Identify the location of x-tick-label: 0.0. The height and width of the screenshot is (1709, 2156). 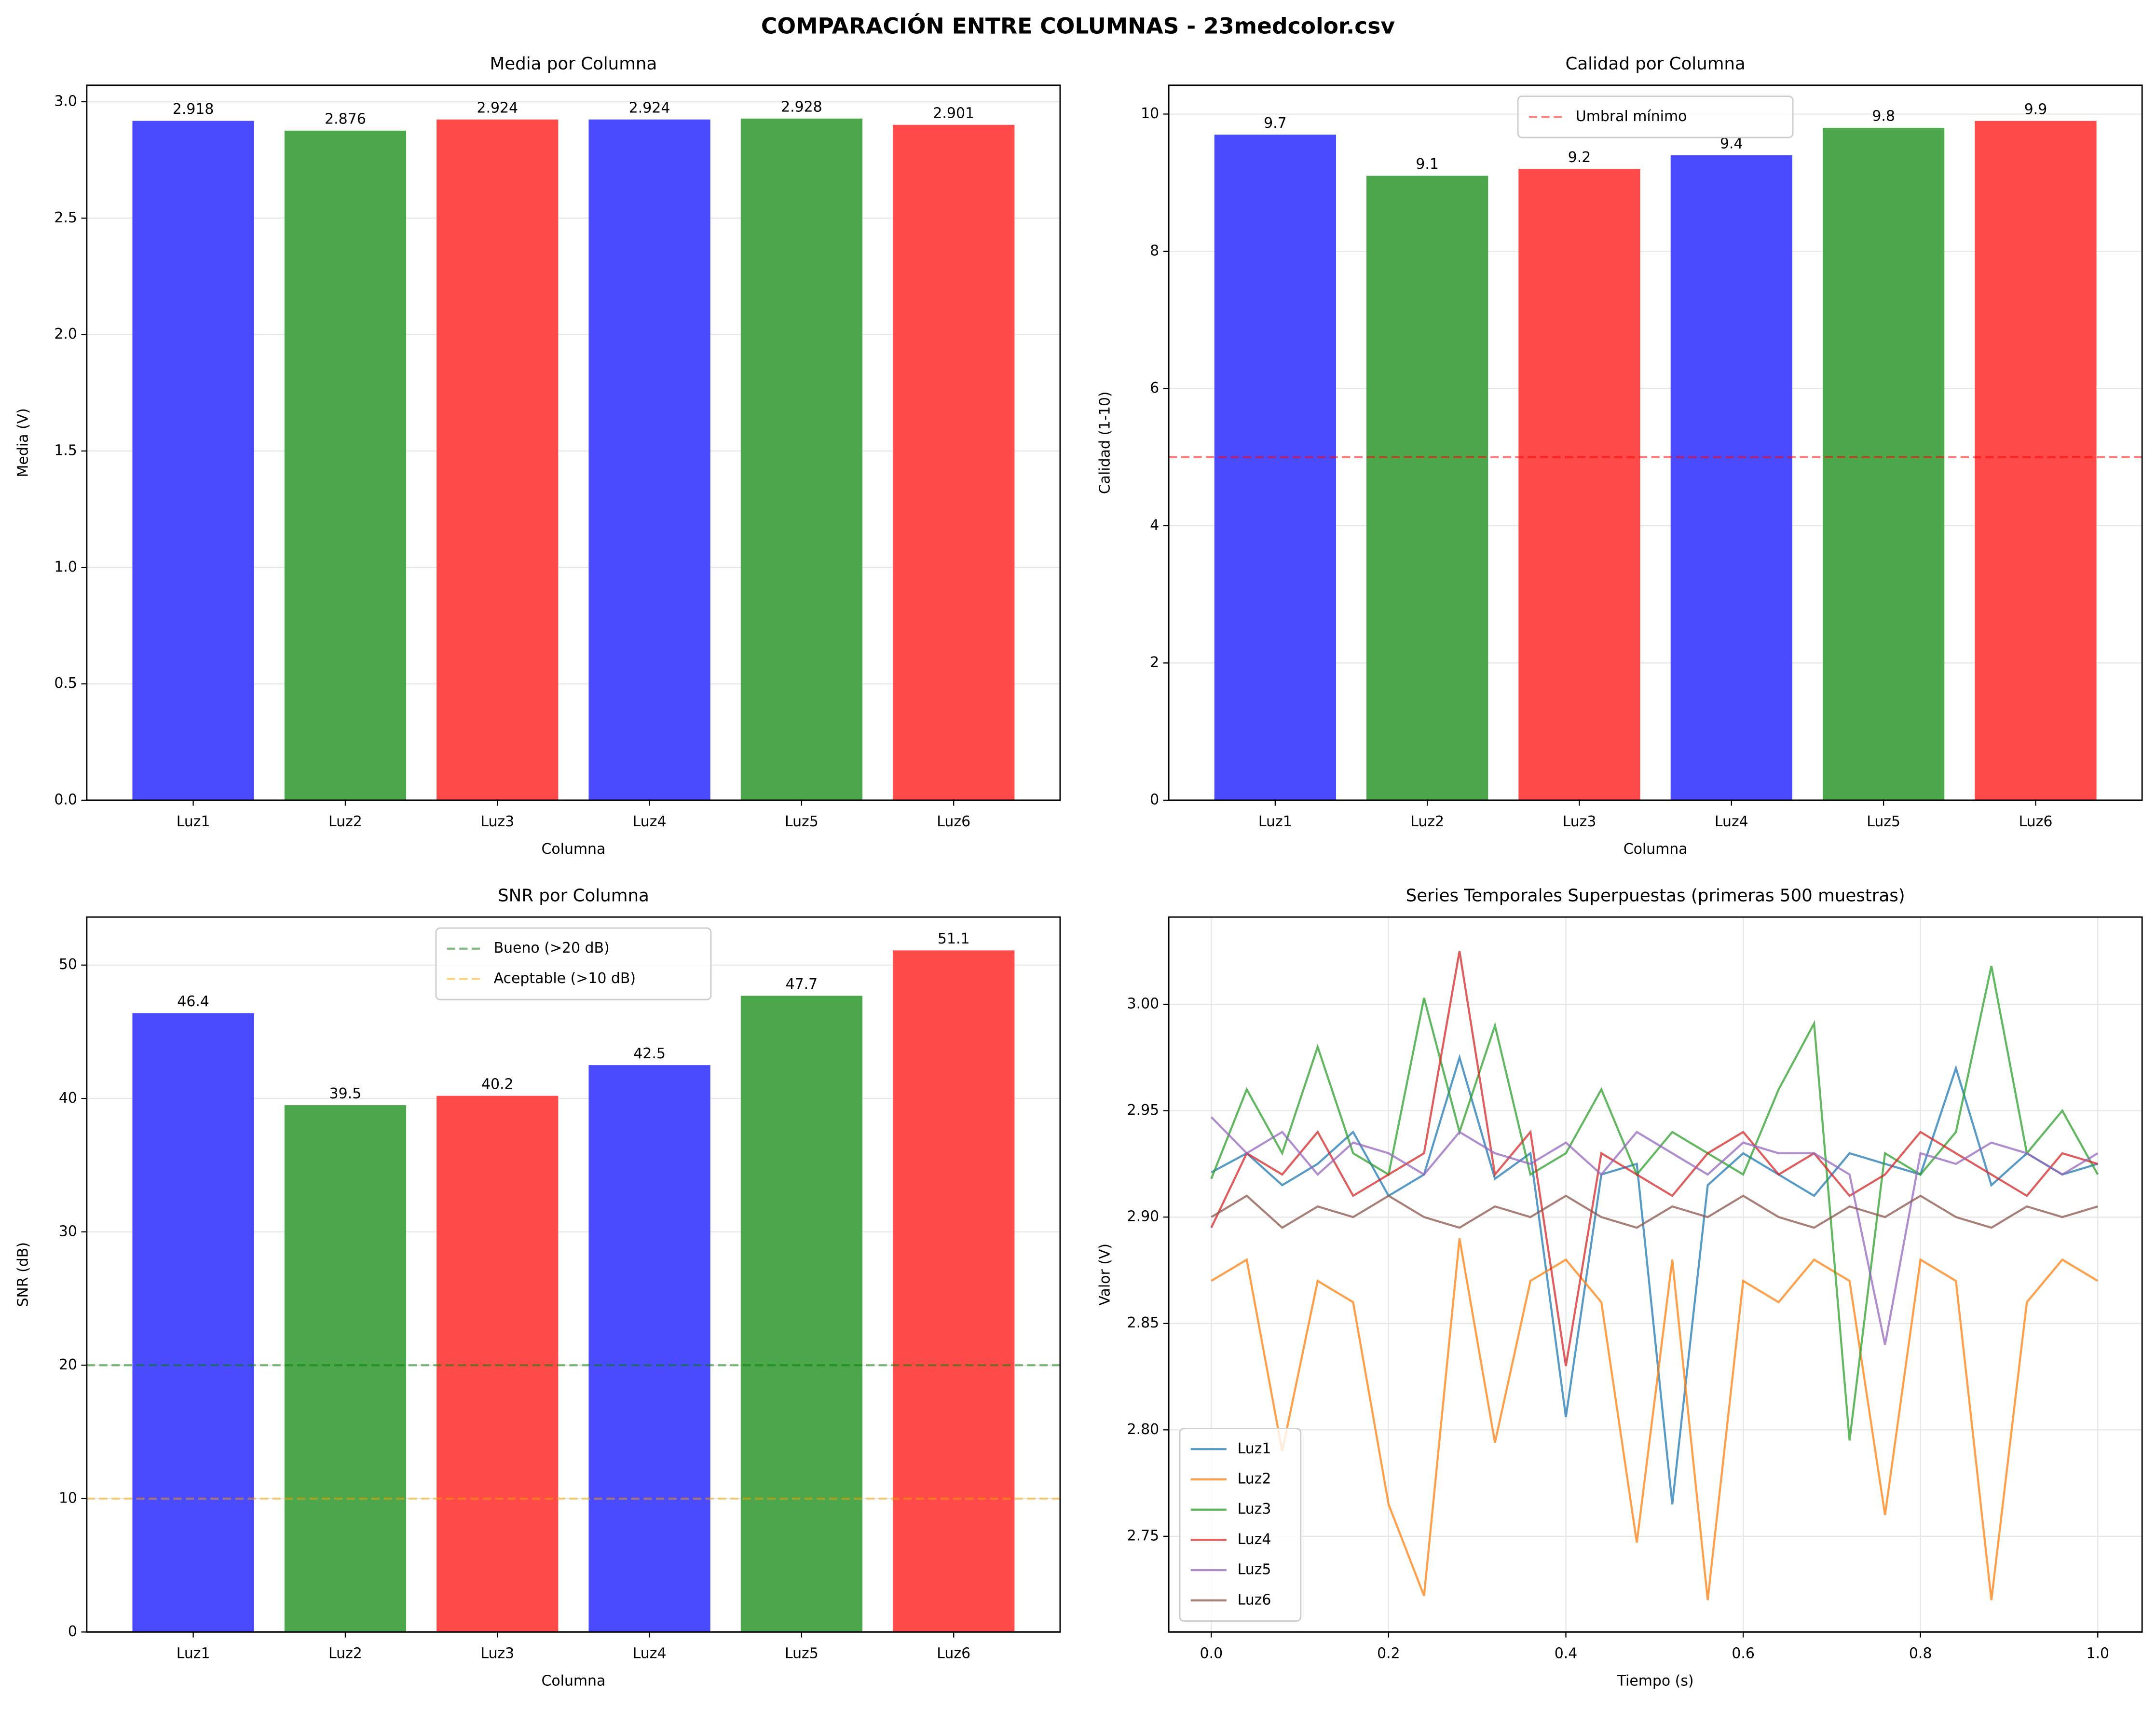
(1211, 1653).